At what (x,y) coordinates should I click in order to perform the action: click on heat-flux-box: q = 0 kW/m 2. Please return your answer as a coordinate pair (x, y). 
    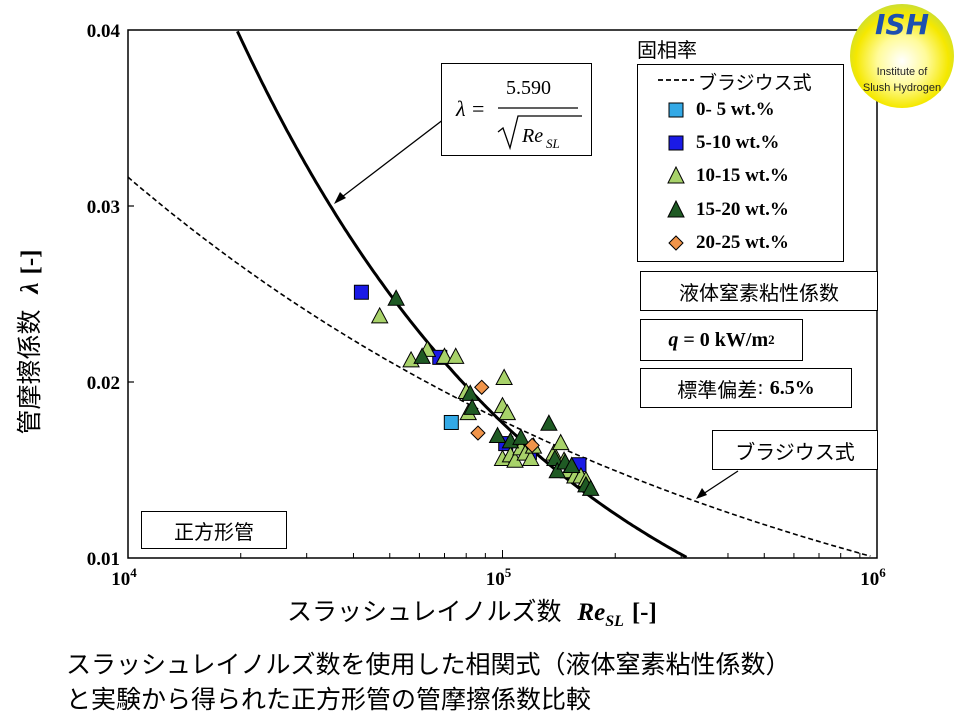
    Looking at the image, I should click on (721, 340).